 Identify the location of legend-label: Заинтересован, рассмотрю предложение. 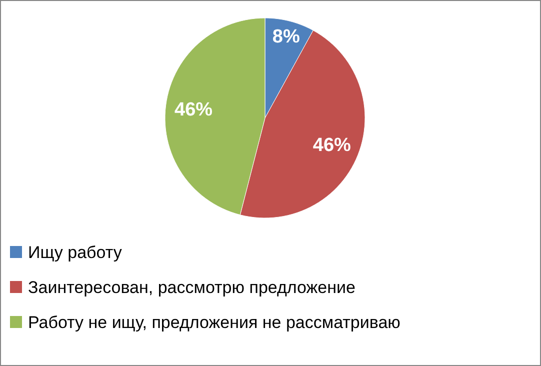
(192, 287).